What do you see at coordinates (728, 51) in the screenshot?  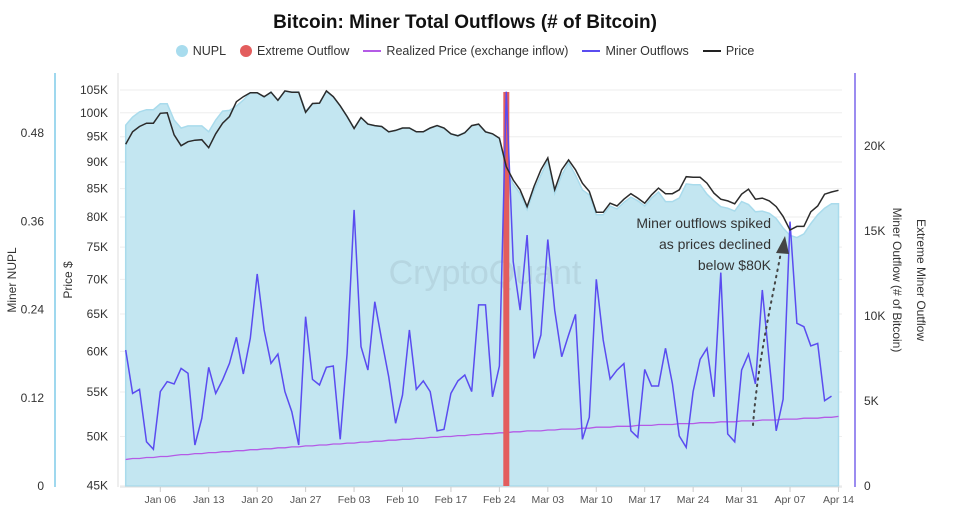 I see `legend-item-price: Price` at bounding box center [728, 51].